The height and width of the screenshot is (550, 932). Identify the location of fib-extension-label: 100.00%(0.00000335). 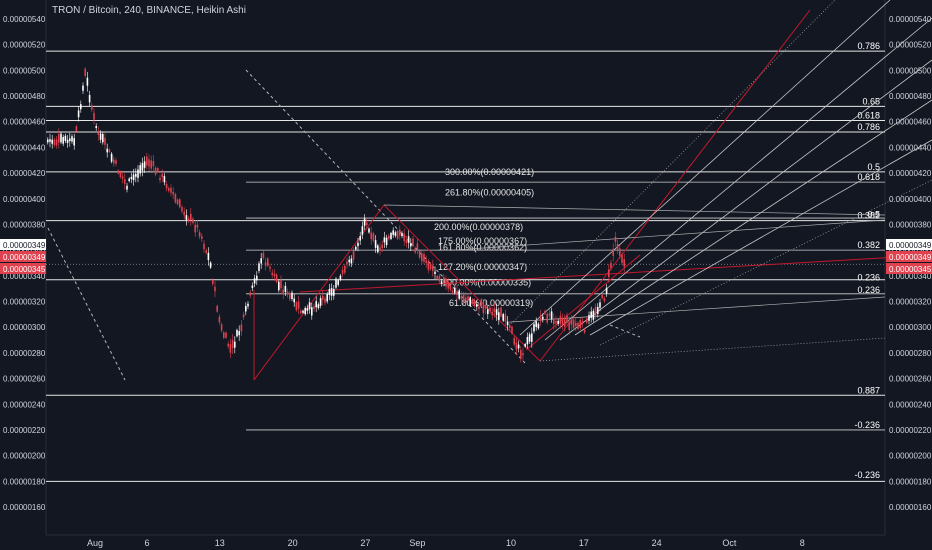
(486, 282).